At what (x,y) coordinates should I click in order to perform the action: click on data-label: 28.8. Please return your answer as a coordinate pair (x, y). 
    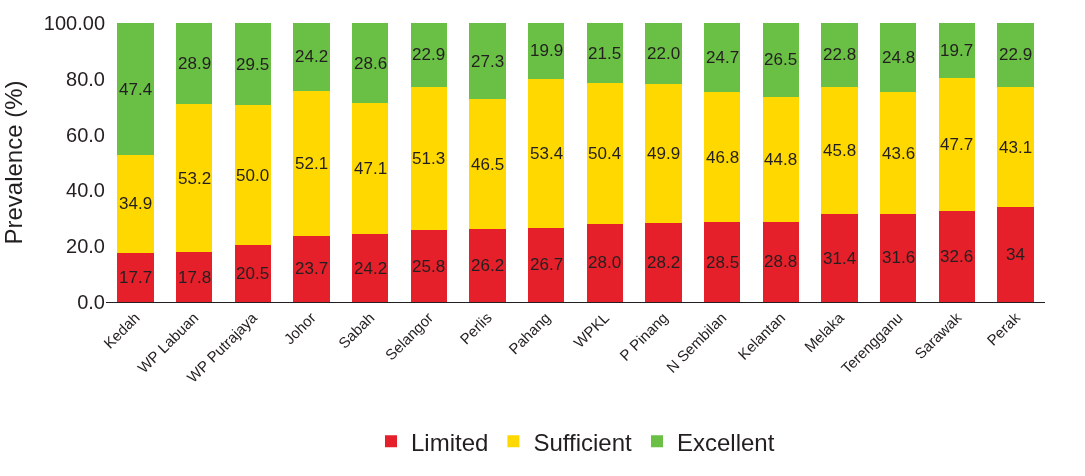
    Looking at the image, I should click on (781, 261).